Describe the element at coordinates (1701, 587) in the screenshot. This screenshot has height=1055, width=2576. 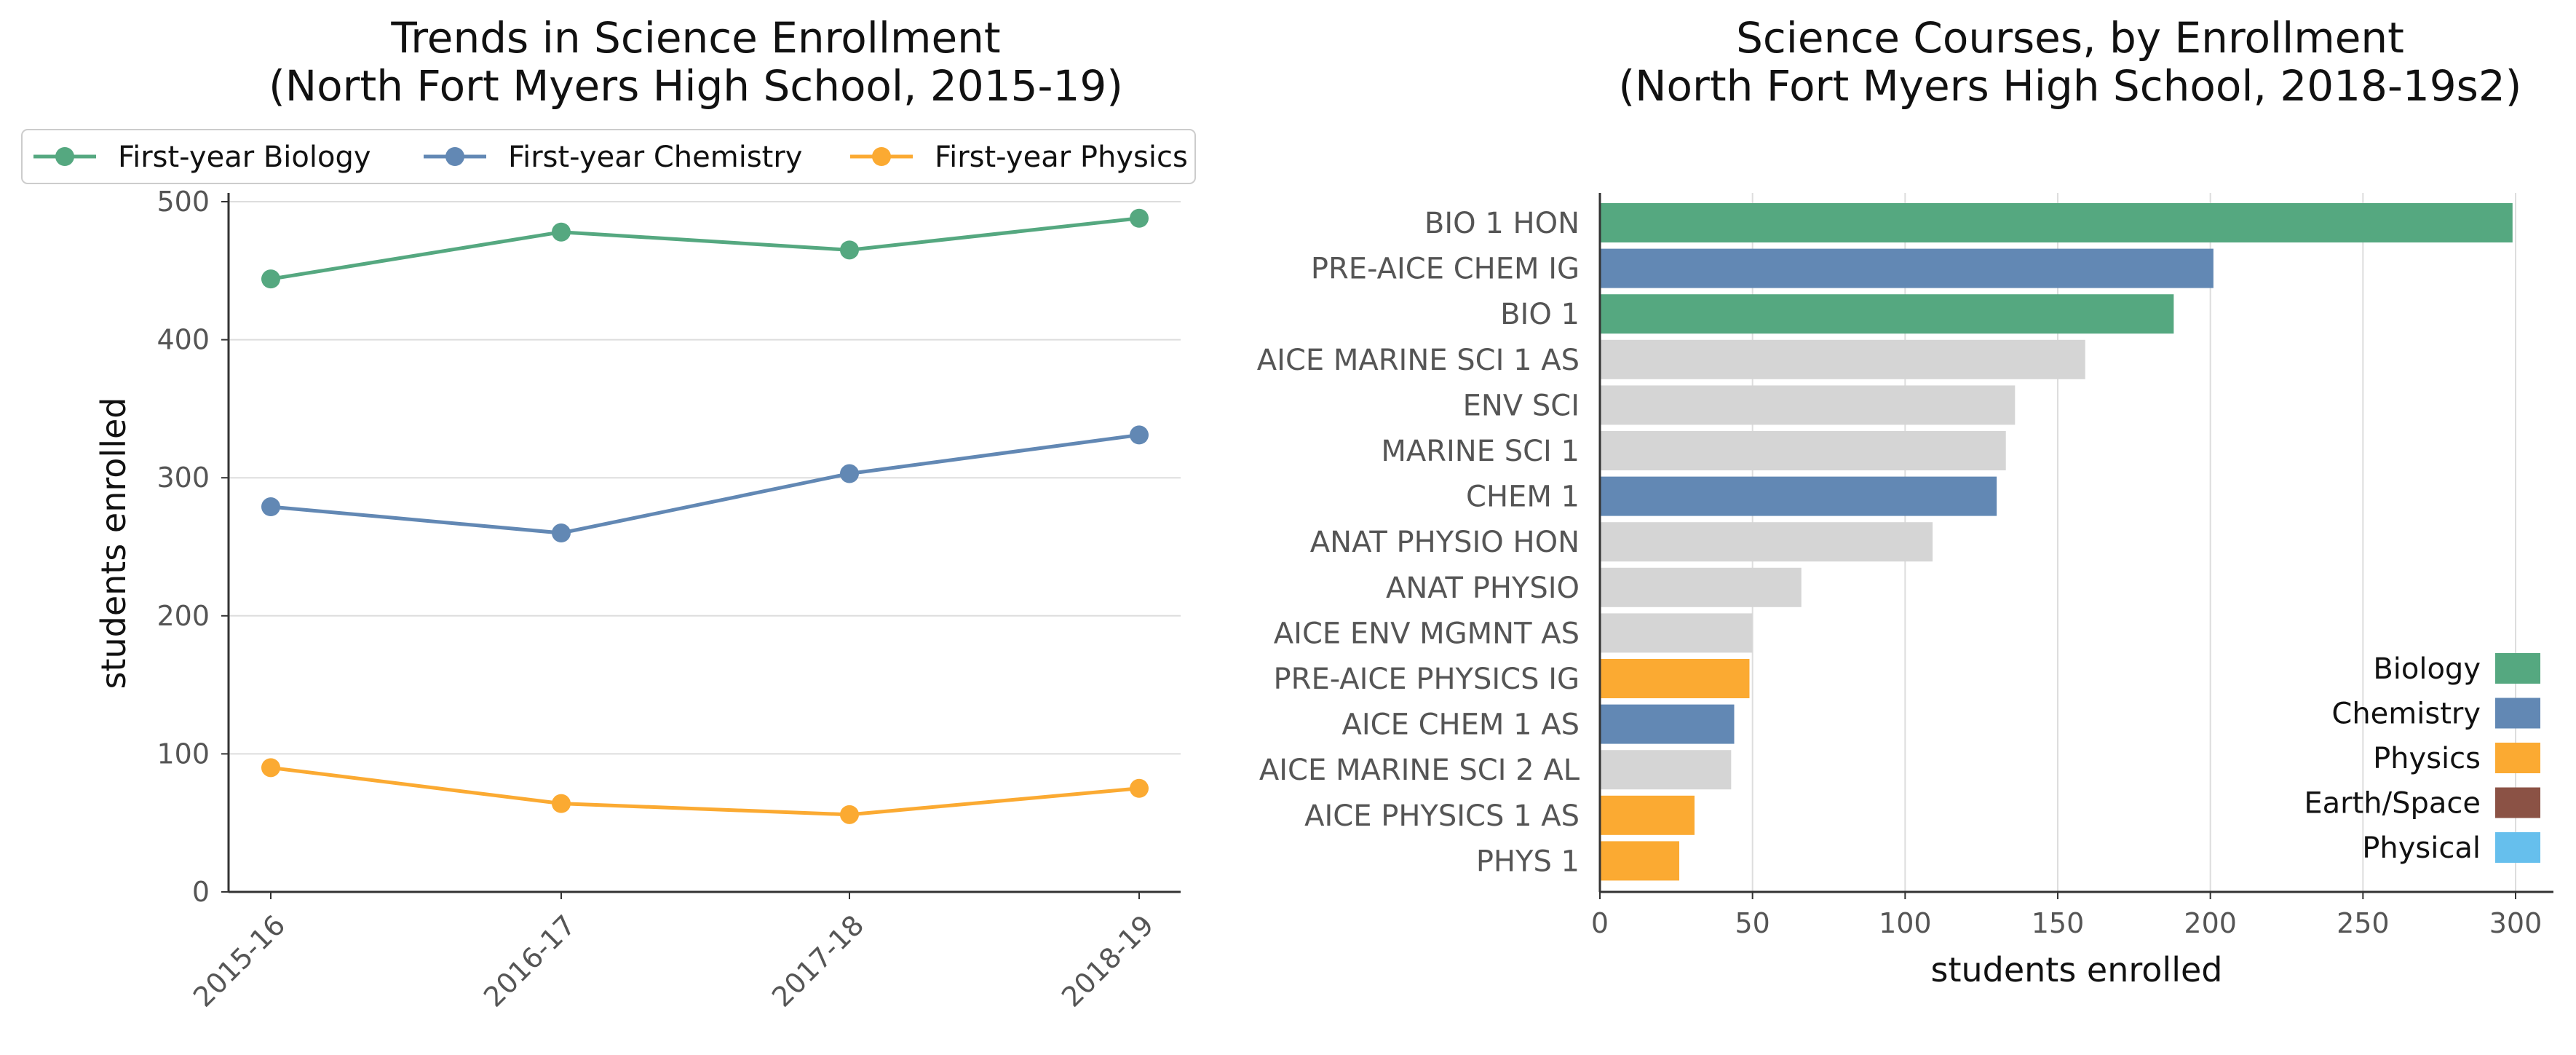
I see `bar-anat-physio` at that location.